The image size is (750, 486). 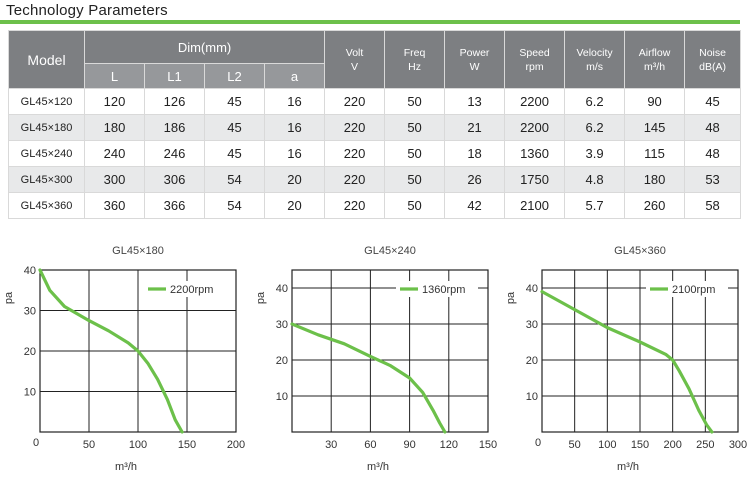 I want to click on row-value: 26, so click(x=475, y=179).